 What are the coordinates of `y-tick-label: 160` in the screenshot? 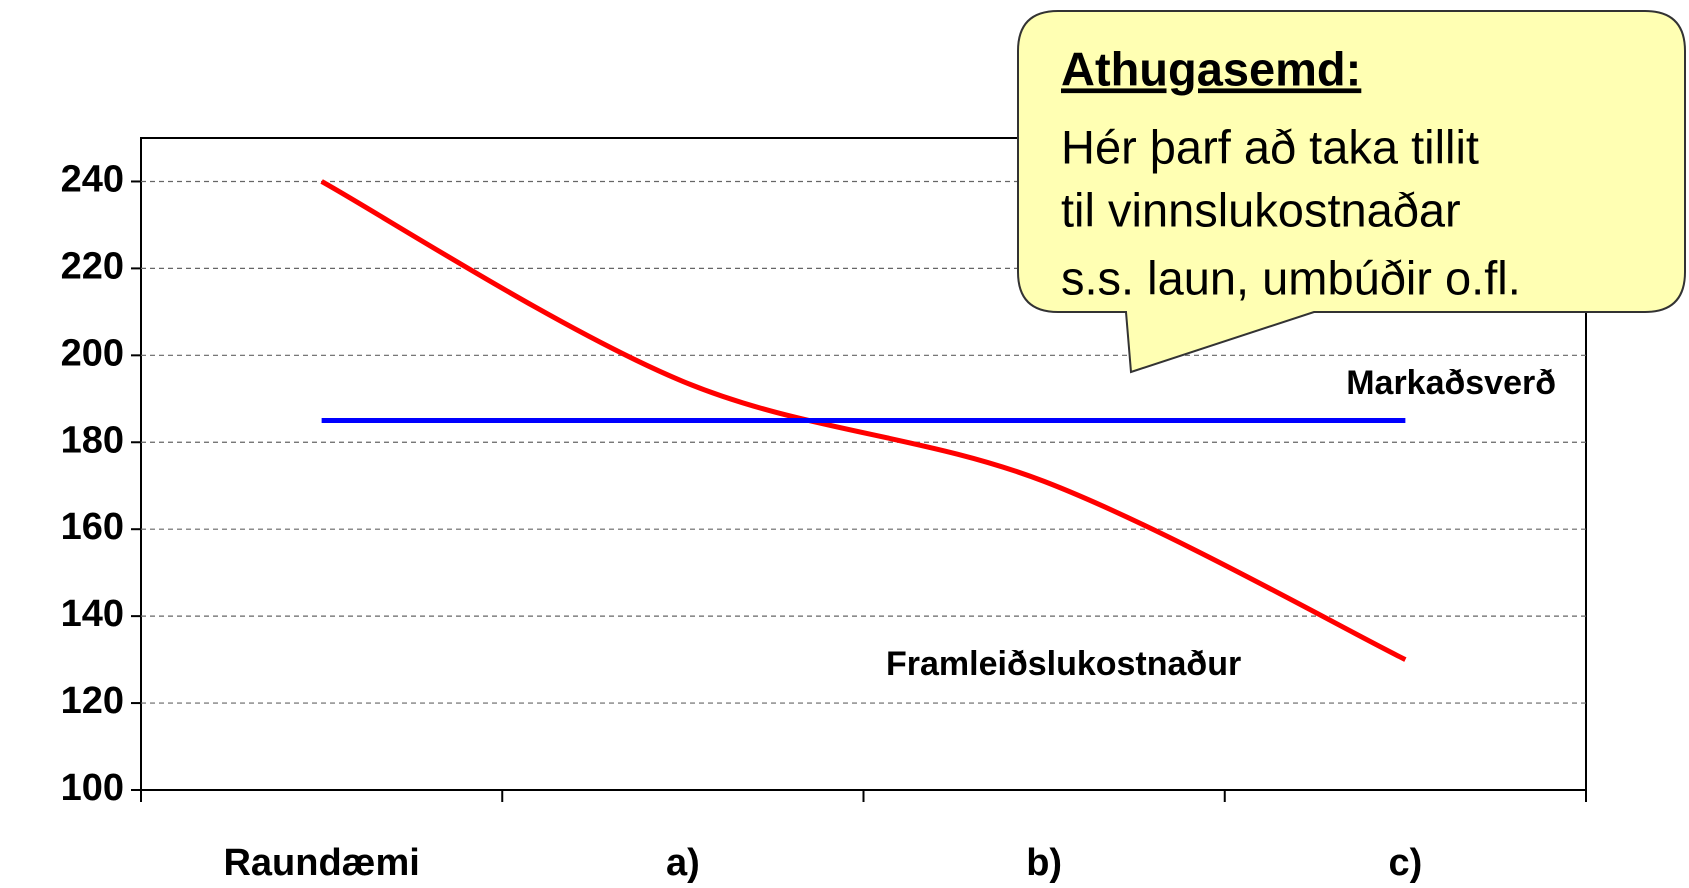 It's located at (92, 527).